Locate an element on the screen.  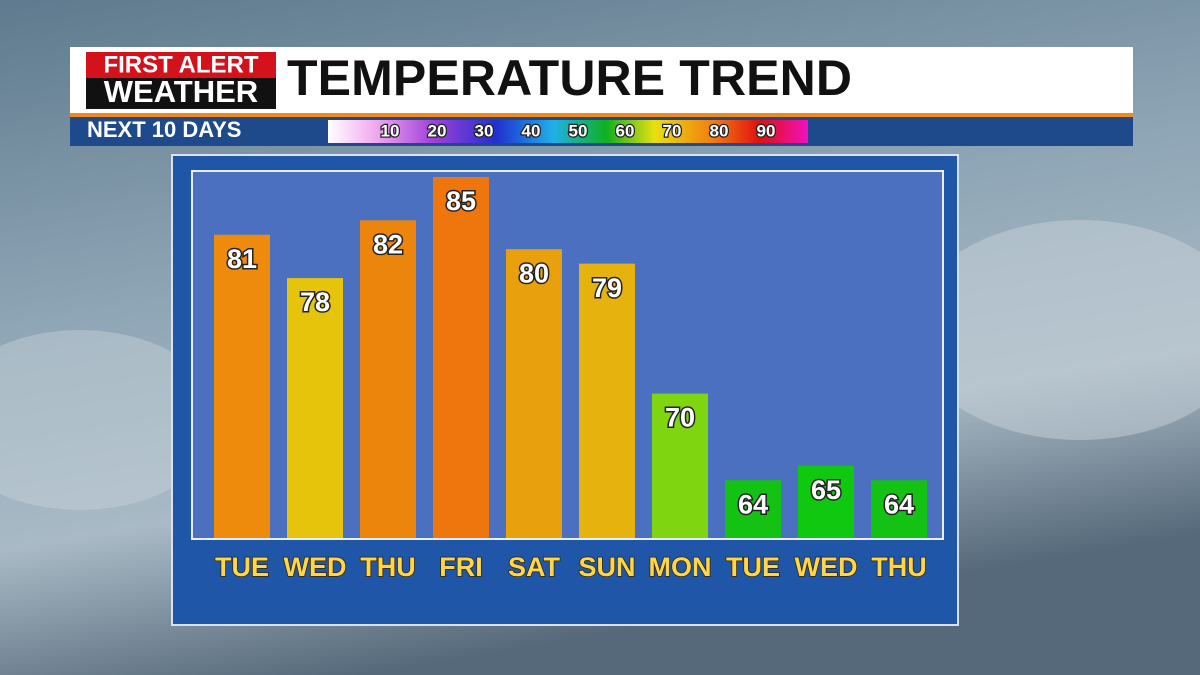
x-tick-label: FRI is located at coordinates (461, 567).